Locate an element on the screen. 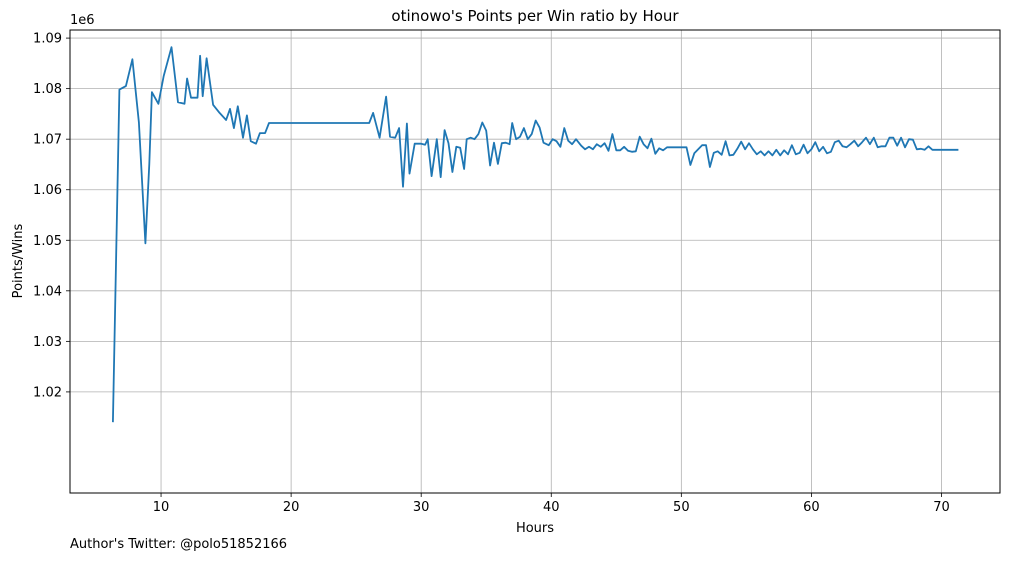 The height and width of the screenshot is (562, 1010). x-tick-label: 50 is located at coordinates (681, 507).